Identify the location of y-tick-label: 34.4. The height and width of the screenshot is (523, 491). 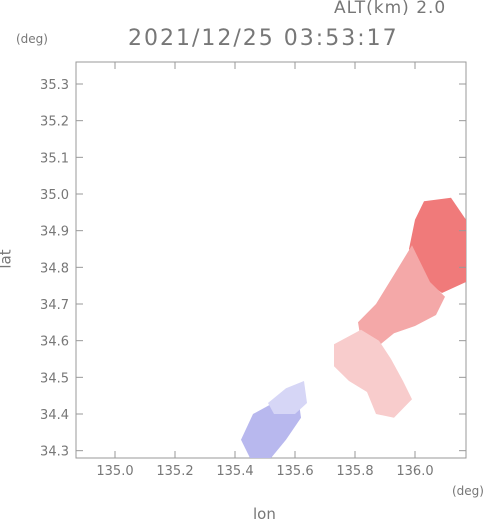
(54, 415).